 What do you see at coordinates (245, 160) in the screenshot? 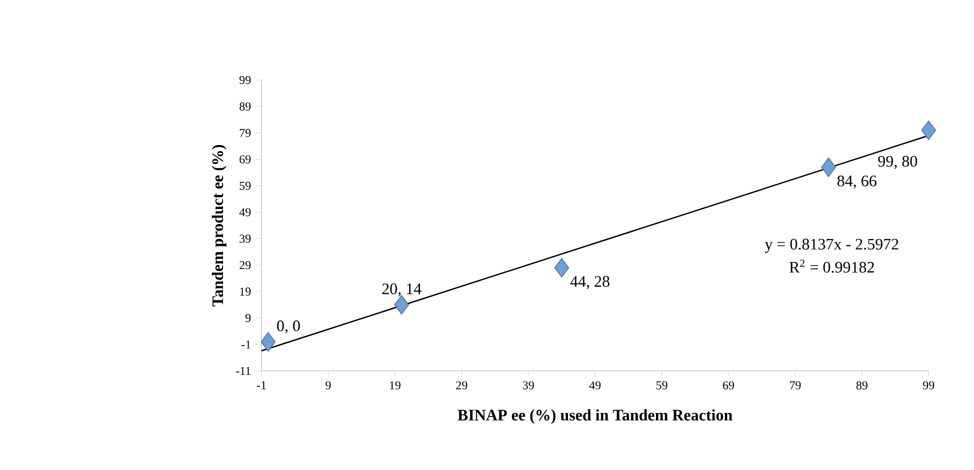
I see `y-tick-label: 69` at bounding box center [245, 160].